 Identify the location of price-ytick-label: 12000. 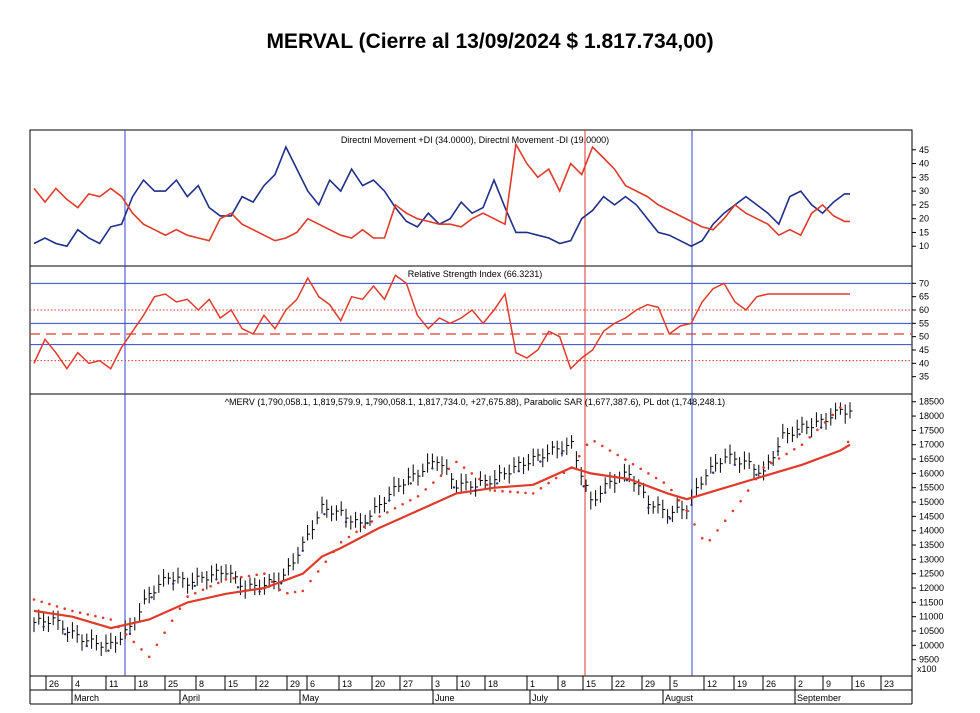
(931, 588).